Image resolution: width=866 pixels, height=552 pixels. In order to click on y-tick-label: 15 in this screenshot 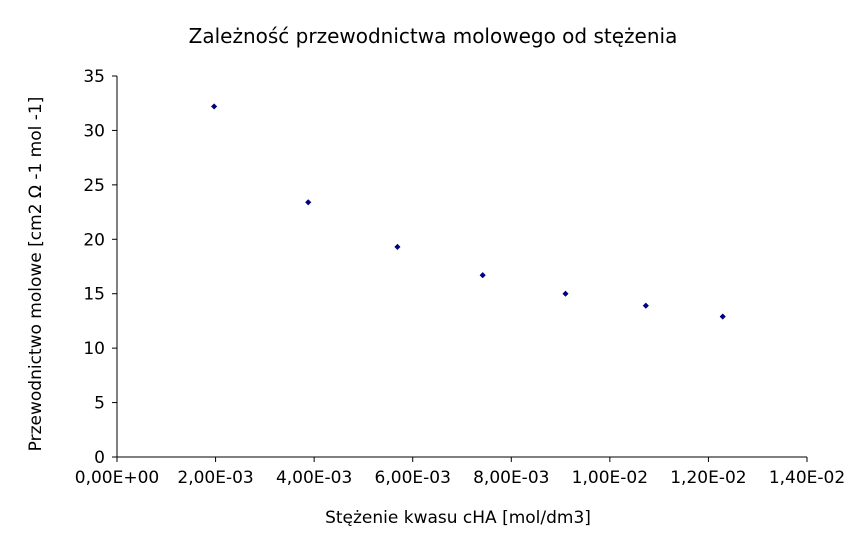, I will do `click(94, 295)`.